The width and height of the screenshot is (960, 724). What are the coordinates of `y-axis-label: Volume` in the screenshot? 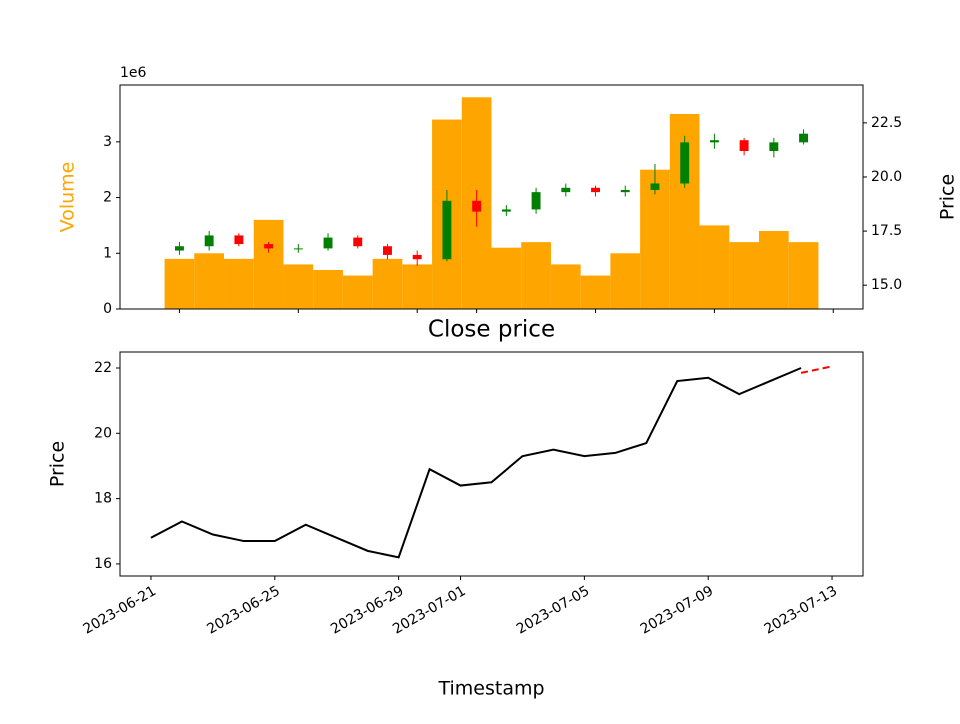 It's located at (68, 197).